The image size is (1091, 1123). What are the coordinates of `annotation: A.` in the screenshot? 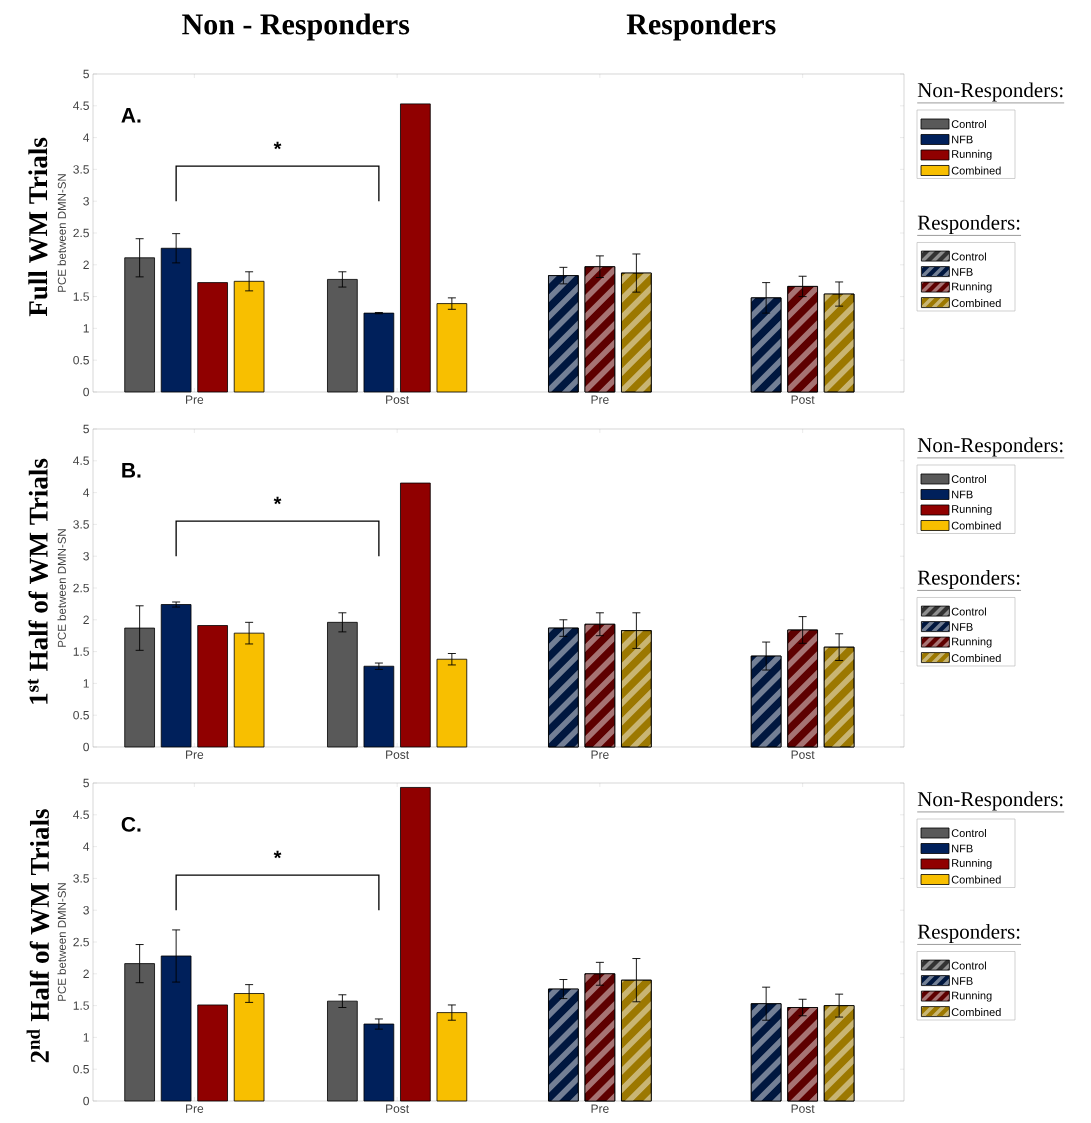 It's located at (131, 115).